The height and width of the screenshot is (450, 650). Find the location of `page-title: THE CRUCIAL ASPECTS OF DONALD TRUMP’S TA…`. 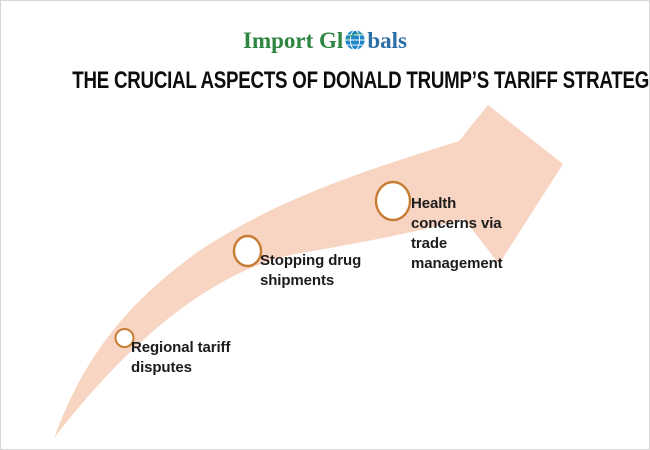

page-title: THE CRUCIAL ASPECTS OF DONALD TRUMP’S TA… is located at coordinates (361, 80).